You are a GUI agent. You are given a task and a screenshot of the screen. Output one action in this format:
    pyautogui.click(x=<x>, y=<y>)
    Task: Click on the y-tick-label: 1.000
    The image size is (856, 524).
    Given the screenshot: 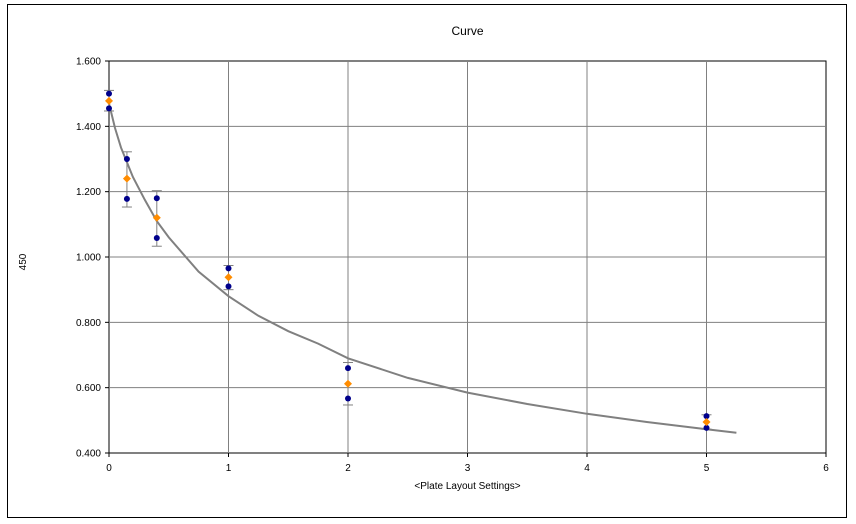 What is the action you would take?
    pyautogui.click(x=88, y=258)
    